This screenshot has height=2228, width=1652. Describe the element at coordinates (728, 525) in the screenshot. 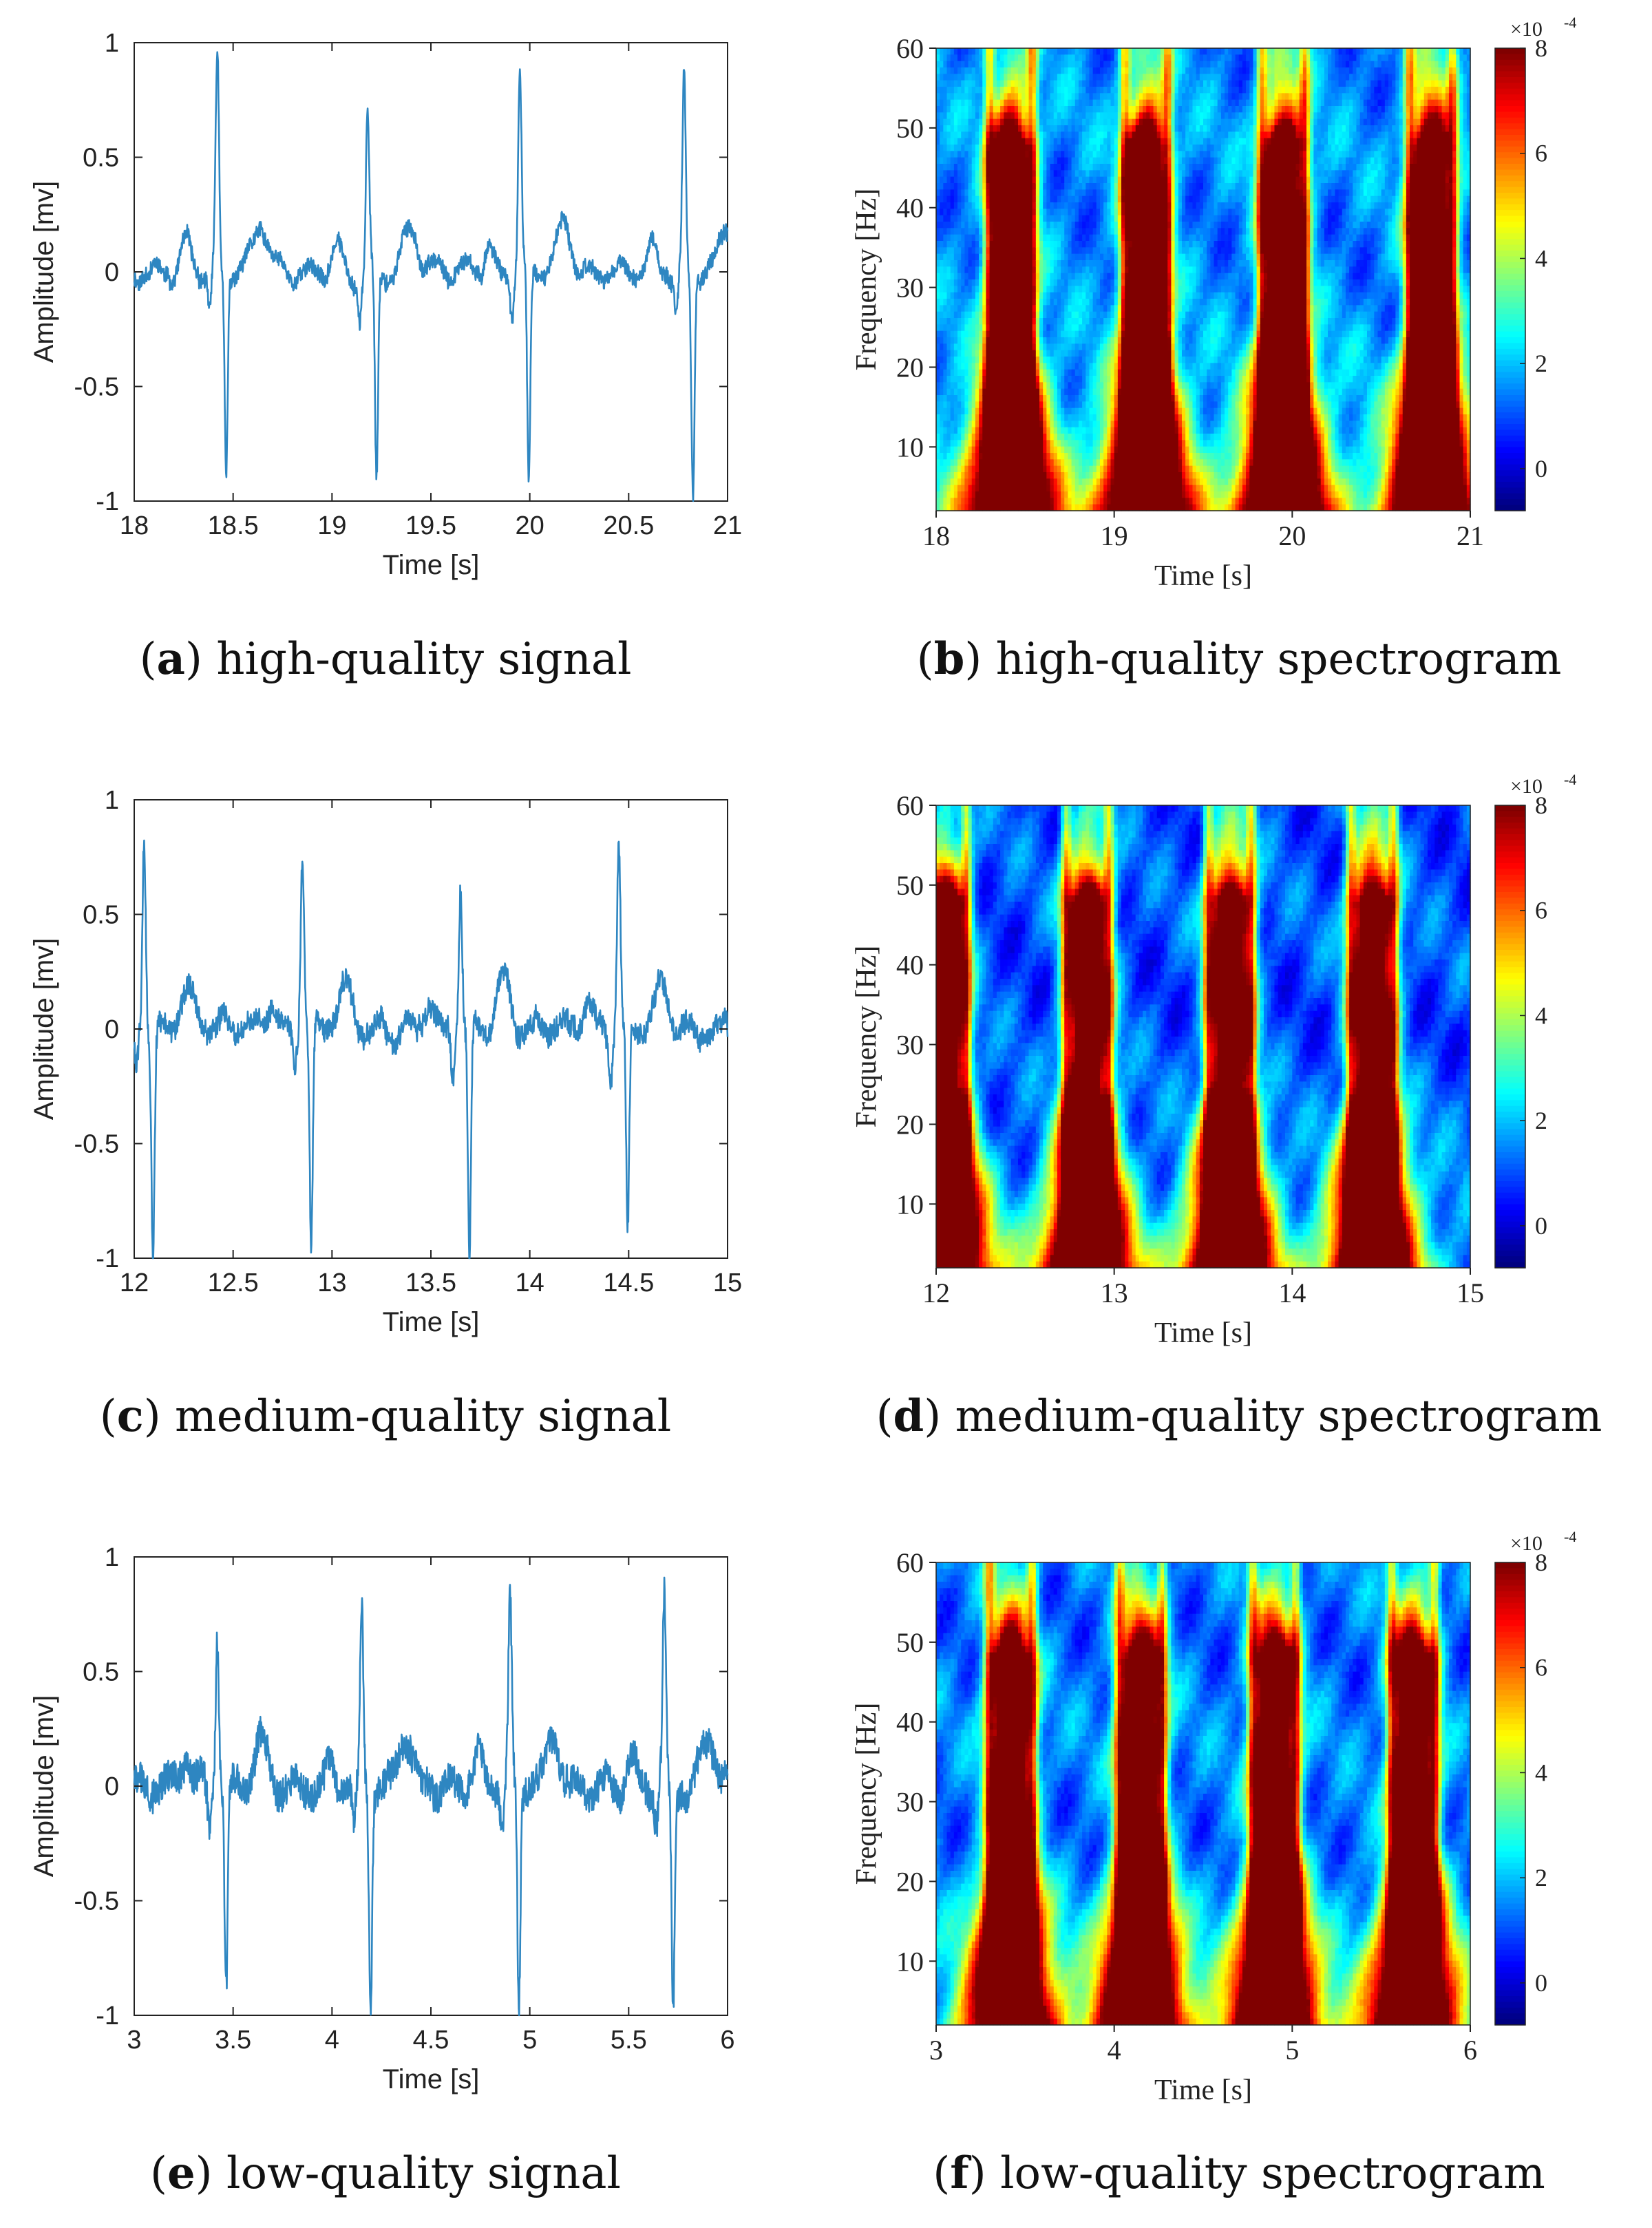

I see `x-tick-label: 21` at that location.